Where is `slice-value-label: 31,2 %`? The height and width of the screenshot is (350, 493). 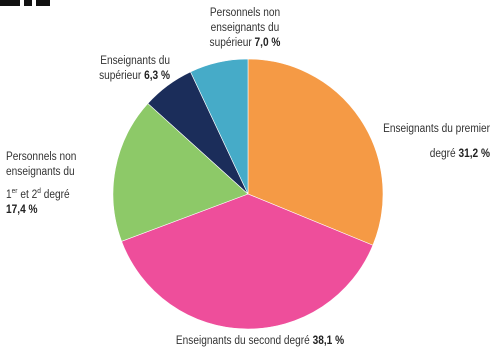
slice-value-label: 31,2 % is located at coordinates (474, 154).